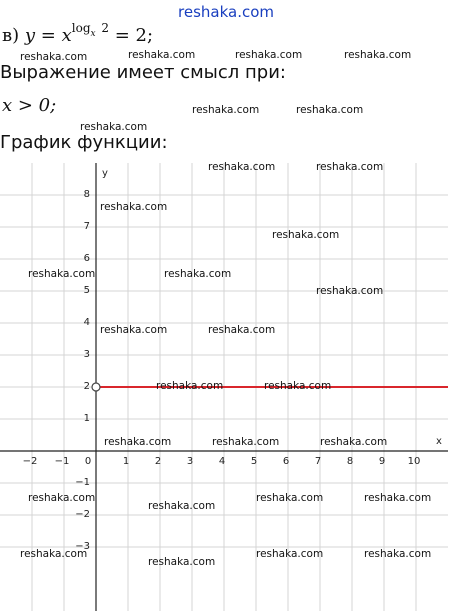 Image resolution: width=449 pixels, height=611 pixels. What do you see at coordinates (62, 461) in the screenshot?
I see `x-tick-label: −1` at bounding box center [62, 461].